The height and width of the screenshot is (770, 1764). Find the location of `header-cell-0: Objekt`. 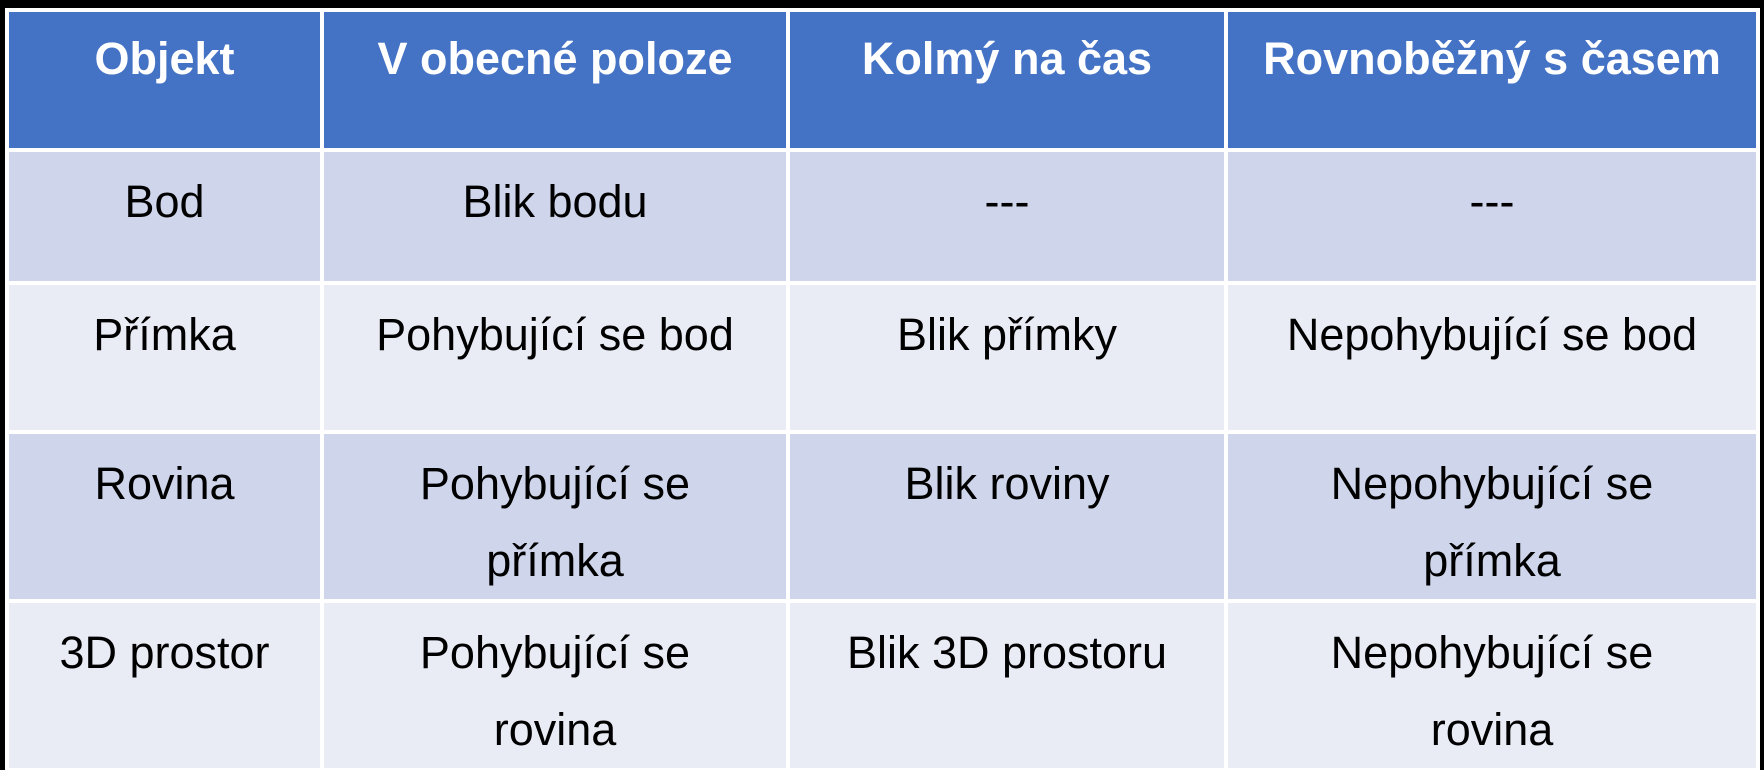

header-cell-0: Objekt is located at coordinates (164, 80).